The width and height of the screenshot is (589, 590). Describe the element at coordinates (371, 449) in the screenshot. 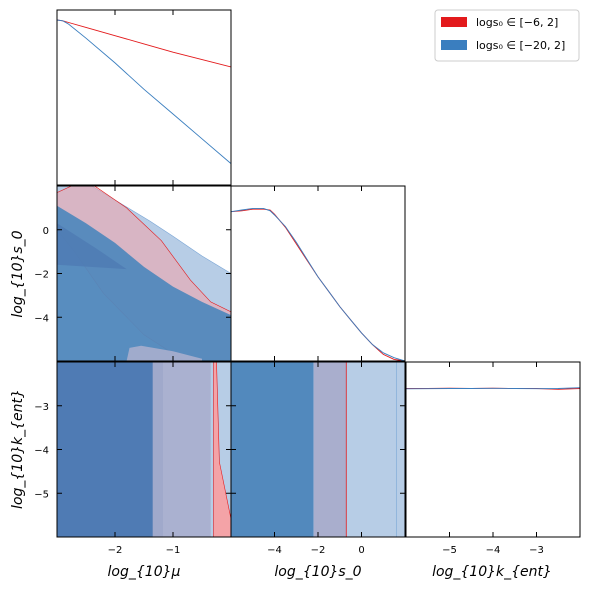

I see `contour-blue-right` at that location.